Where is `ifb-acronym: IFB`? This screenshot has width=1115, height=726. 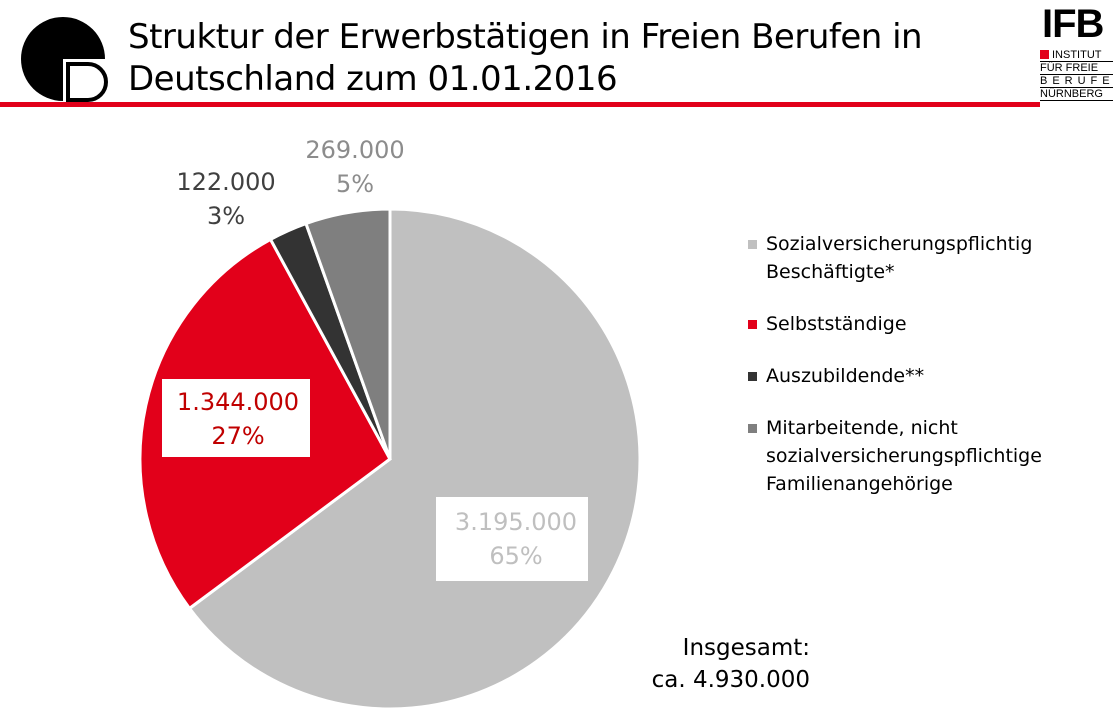
ifb-acronym: IFB is located at coordinates (1073, 24).